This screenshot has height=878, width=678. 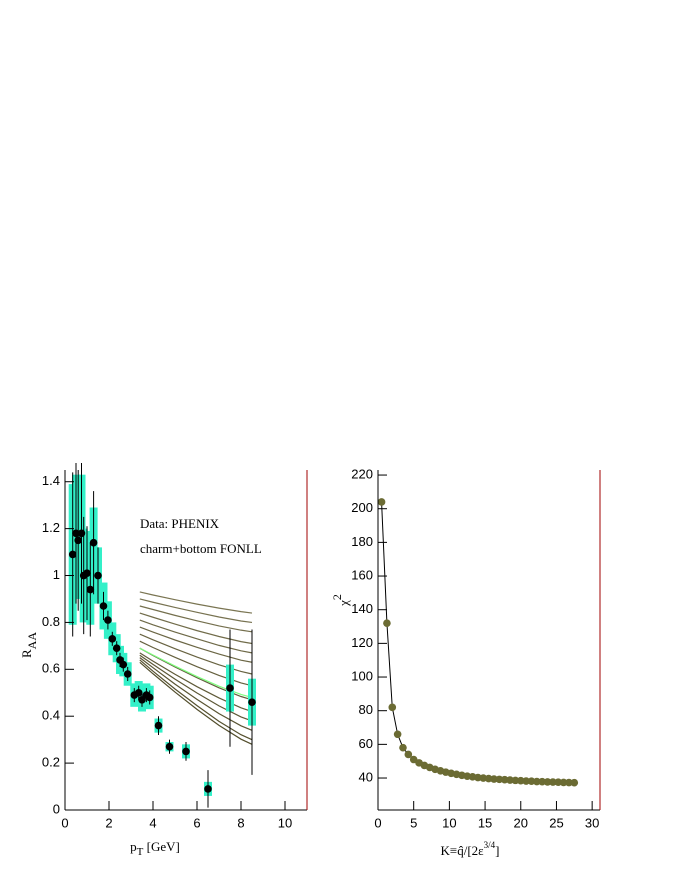 What do you see at coordinates (32, 641) in the screenshot?
I see `y-label-sub: AA` at bounding box center [32, 641].